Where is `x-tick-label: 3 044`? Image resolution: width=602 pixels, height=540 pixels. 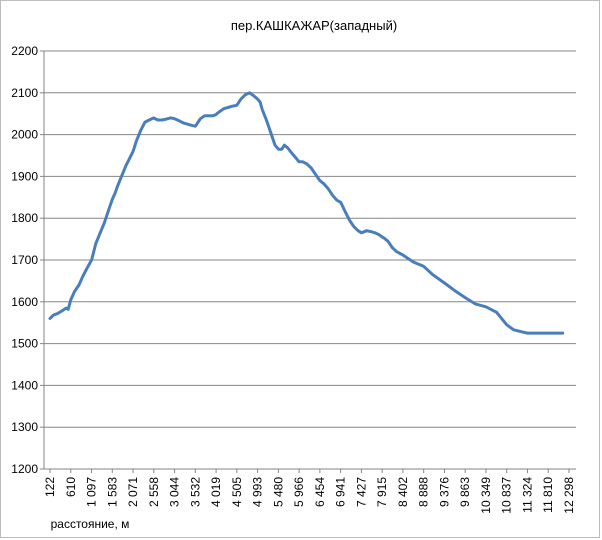
x-tick-label: 3 044 is located at coordinates (175, 492).